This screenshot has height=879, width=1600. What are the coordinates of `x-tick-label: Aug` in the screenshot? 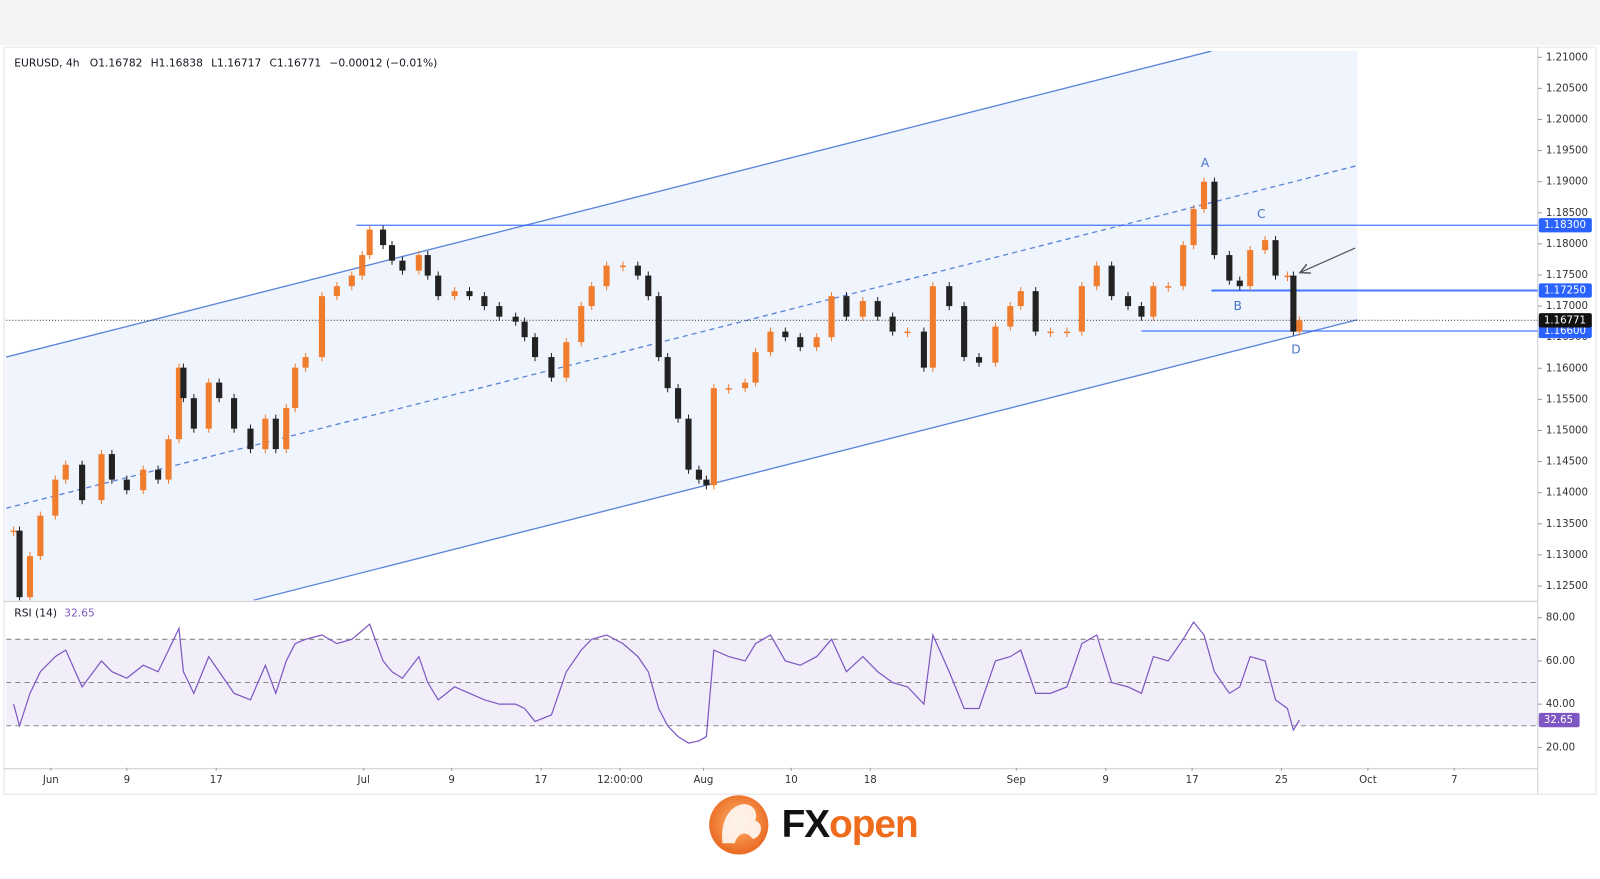 It's located at (703, 780).